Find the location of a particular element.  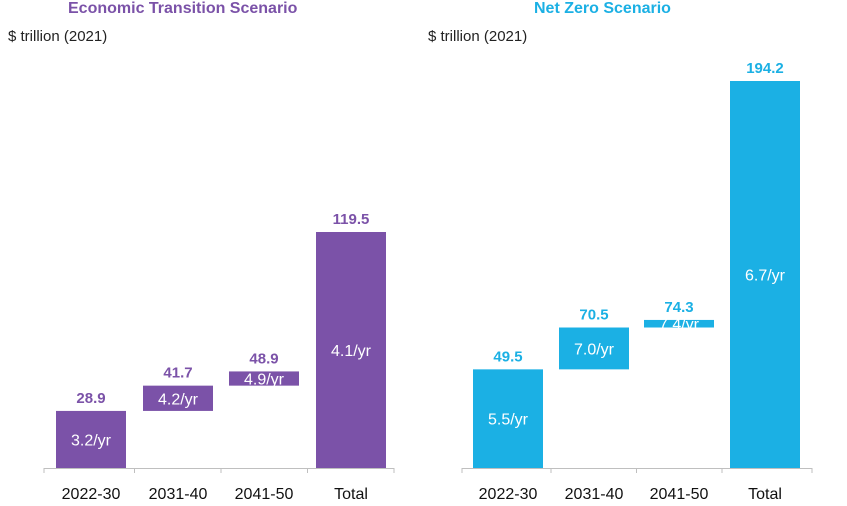

rate-label: 7.4/yr is located at coordinates (679, 325).